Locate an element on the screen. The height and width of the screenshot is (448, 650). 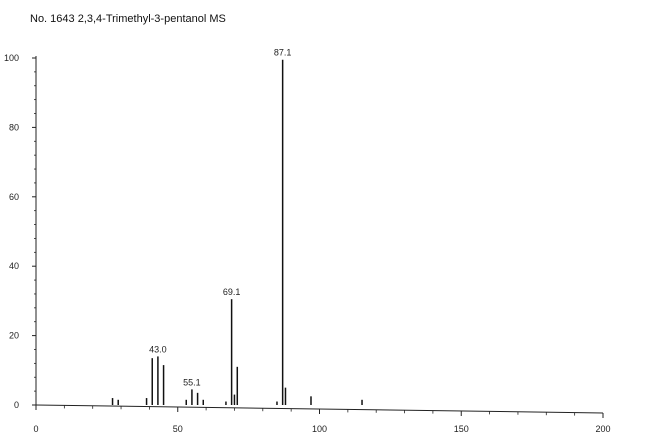
y-tick-label: 60 is located at coordinates (14, 197).